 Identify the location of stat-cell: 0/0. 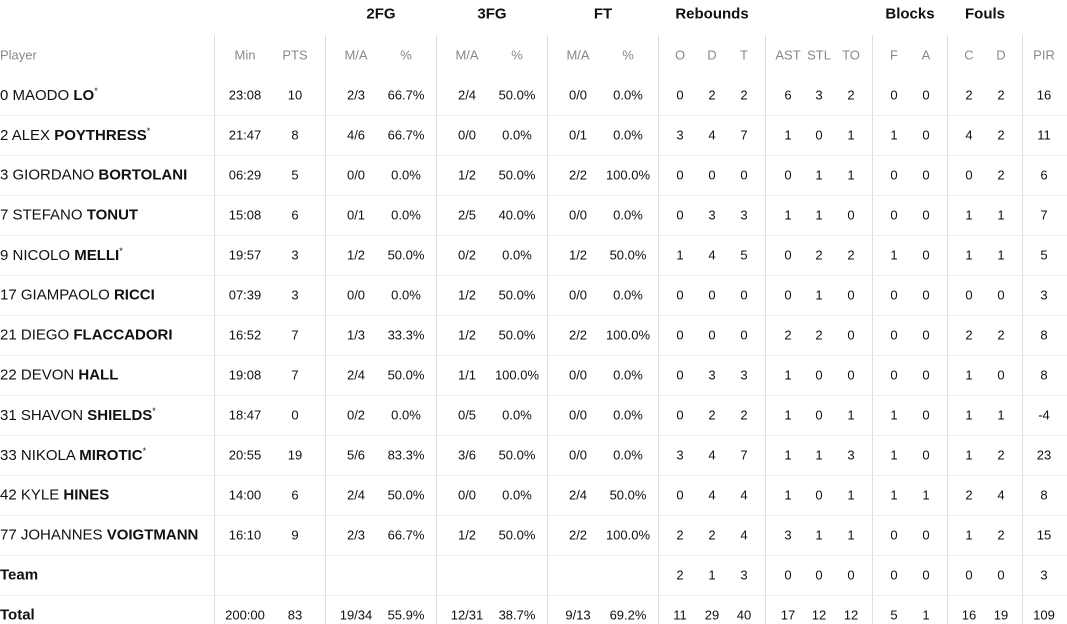
(578, 455).